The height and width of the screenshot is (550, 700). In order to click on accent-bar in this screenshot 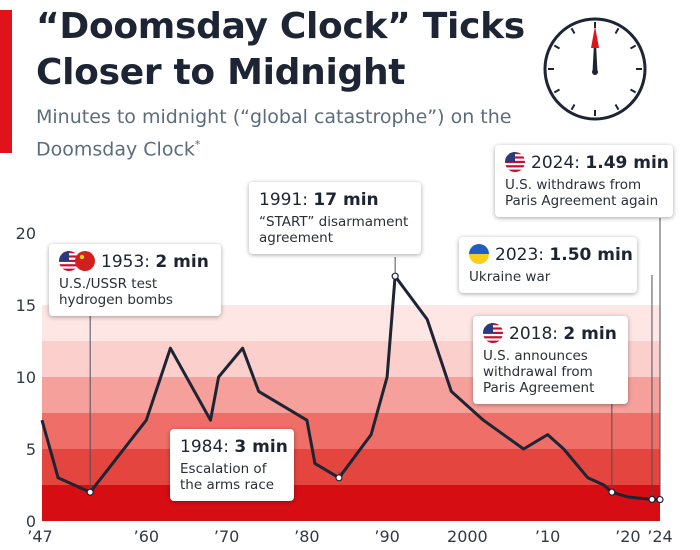, I will do `click(6, 81)`.